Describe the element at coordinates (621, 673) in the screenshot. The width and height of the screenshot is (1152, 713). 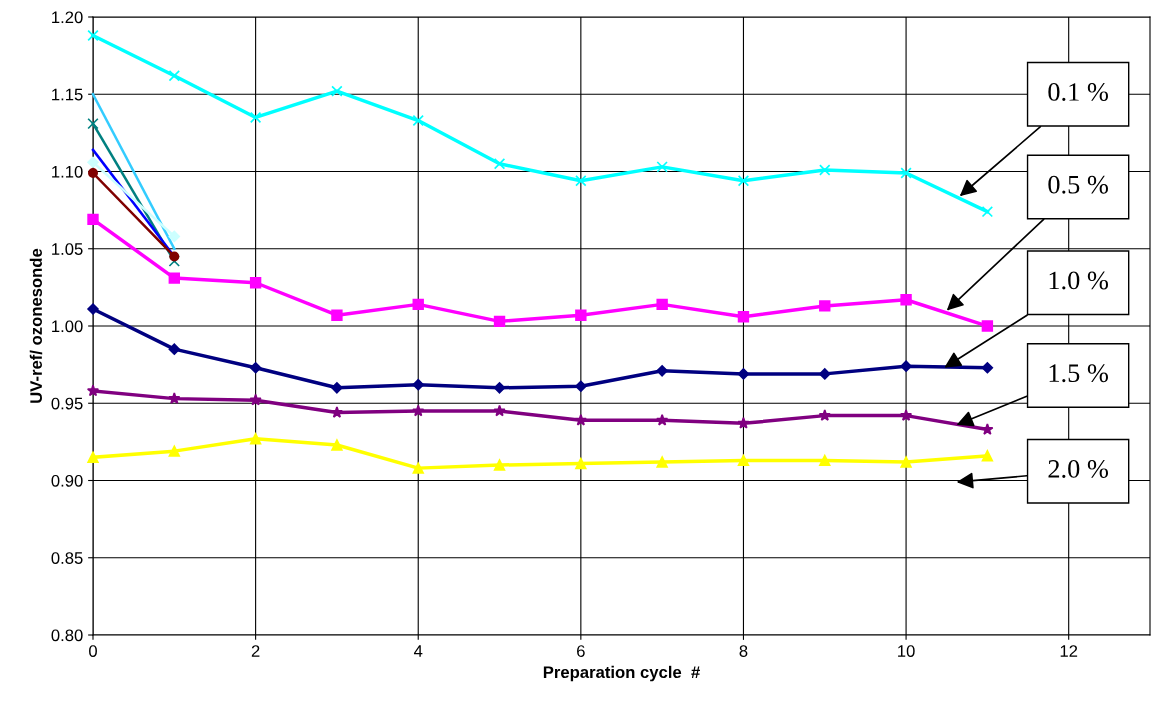
I see `x-axis-title: Preparation cycle #` at that location.